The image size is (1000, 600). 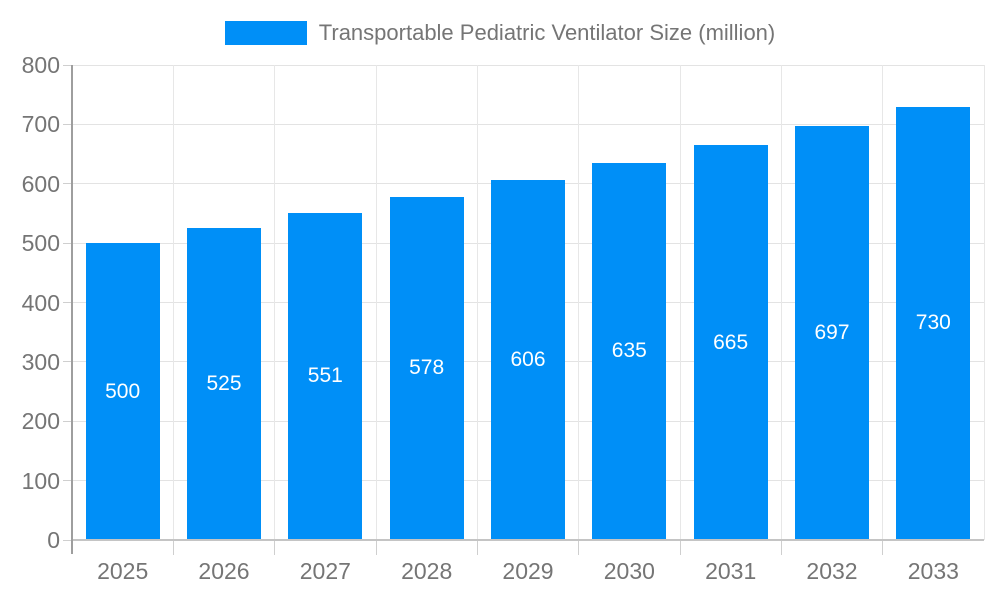 What do you see at coordinates (224, 571) in the screenshot?
I see `x-axis-label: 2026` at bounding box center [224, 571].